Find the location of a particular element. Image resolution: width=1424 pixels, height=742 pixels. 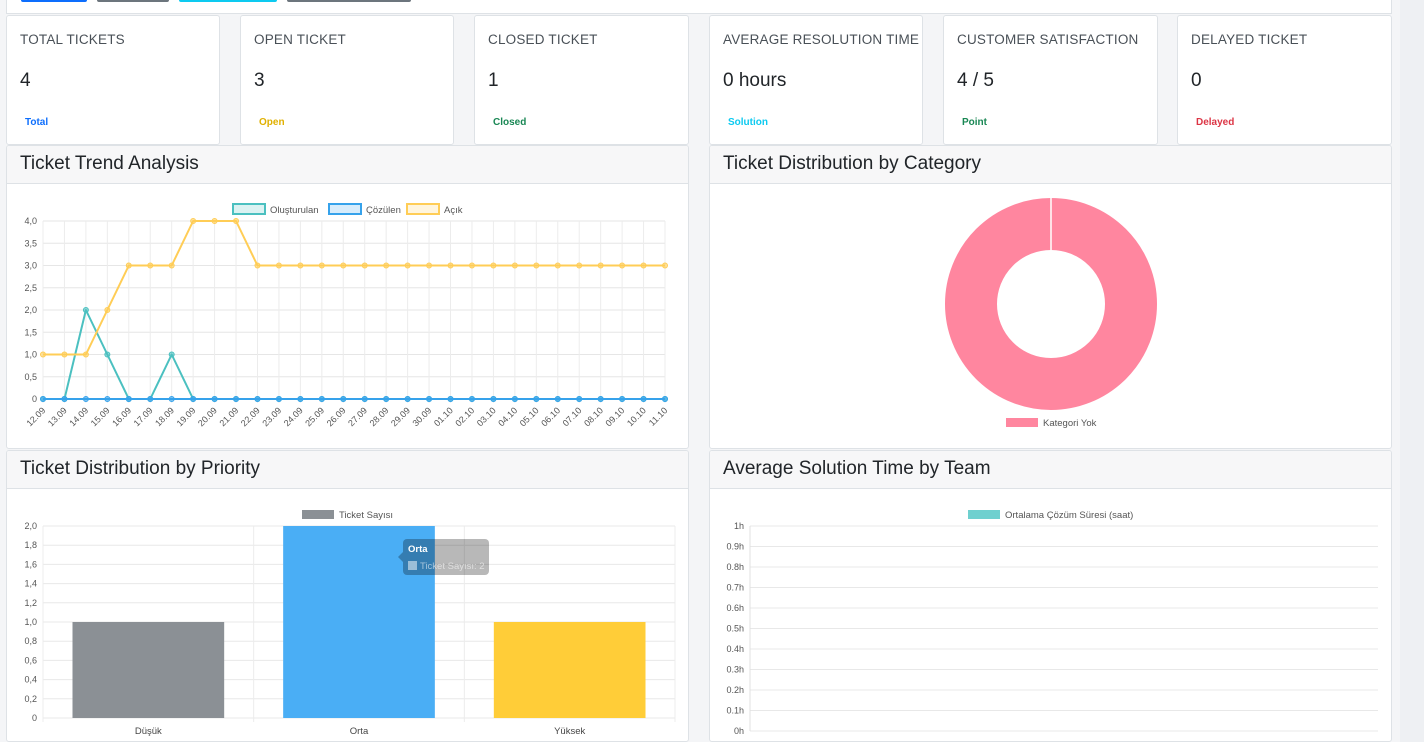

toolbar-strip is located at coordinates (699, 7).